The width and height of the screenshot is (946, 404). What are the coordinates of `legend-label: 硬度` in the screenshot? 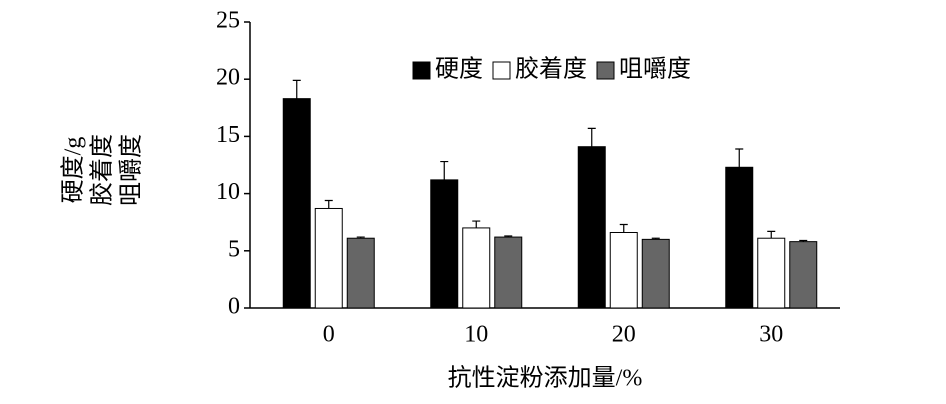 It's located at (459, 69).